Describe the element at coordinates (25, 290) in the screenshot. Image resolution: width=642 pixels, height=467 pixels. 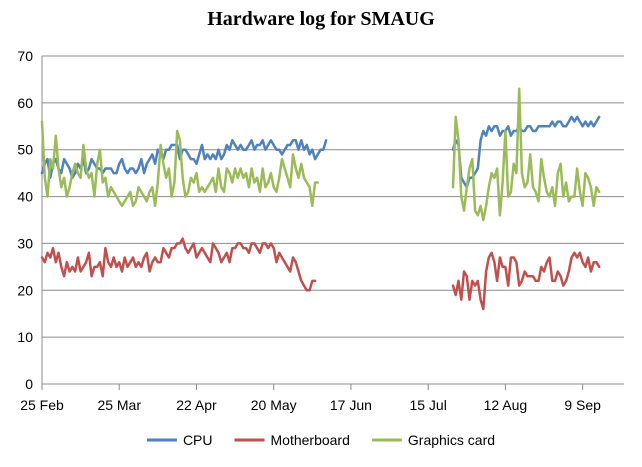
I see `y-tick-label: 20` at that location.